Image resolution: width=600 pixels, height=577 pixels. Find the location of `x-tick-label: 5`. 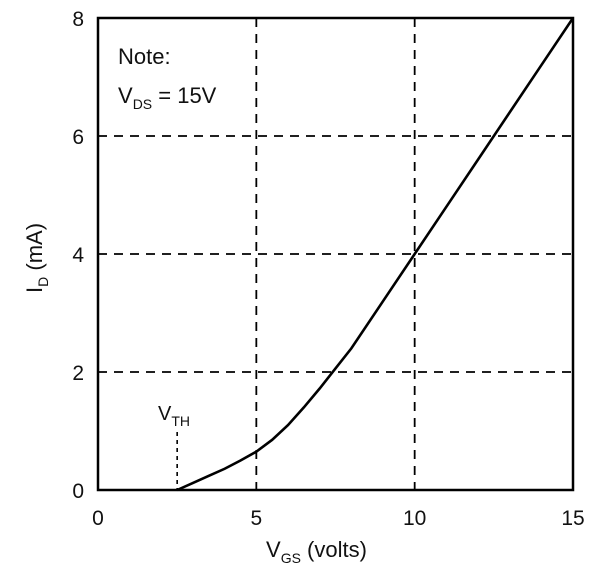

x-tick-label: 5 is located at coordinates (256, 518).